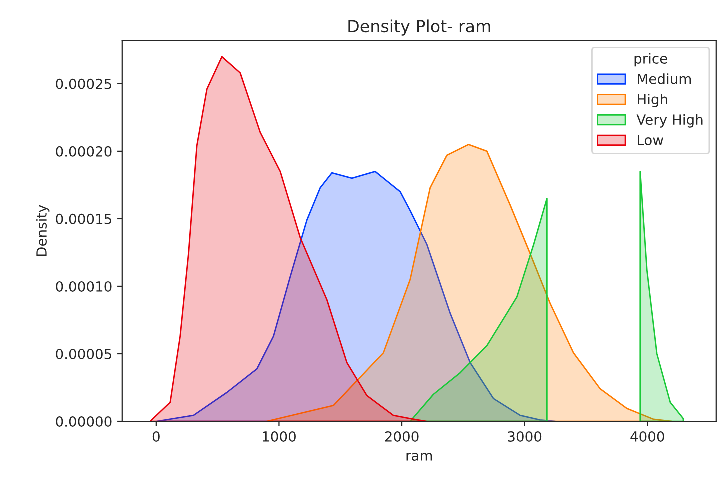  I want to click on y-tick-label: 0.00005, so click(84, 354).